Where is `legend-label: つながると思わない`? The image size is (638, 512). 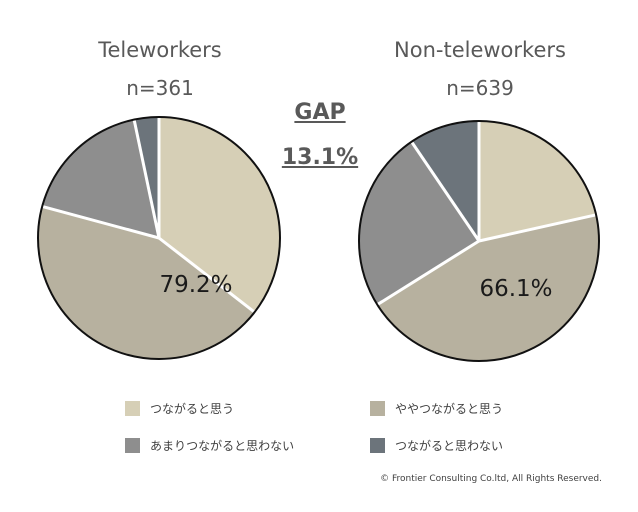 legend-label: つながると思わない is located at coordinates (449, 446).